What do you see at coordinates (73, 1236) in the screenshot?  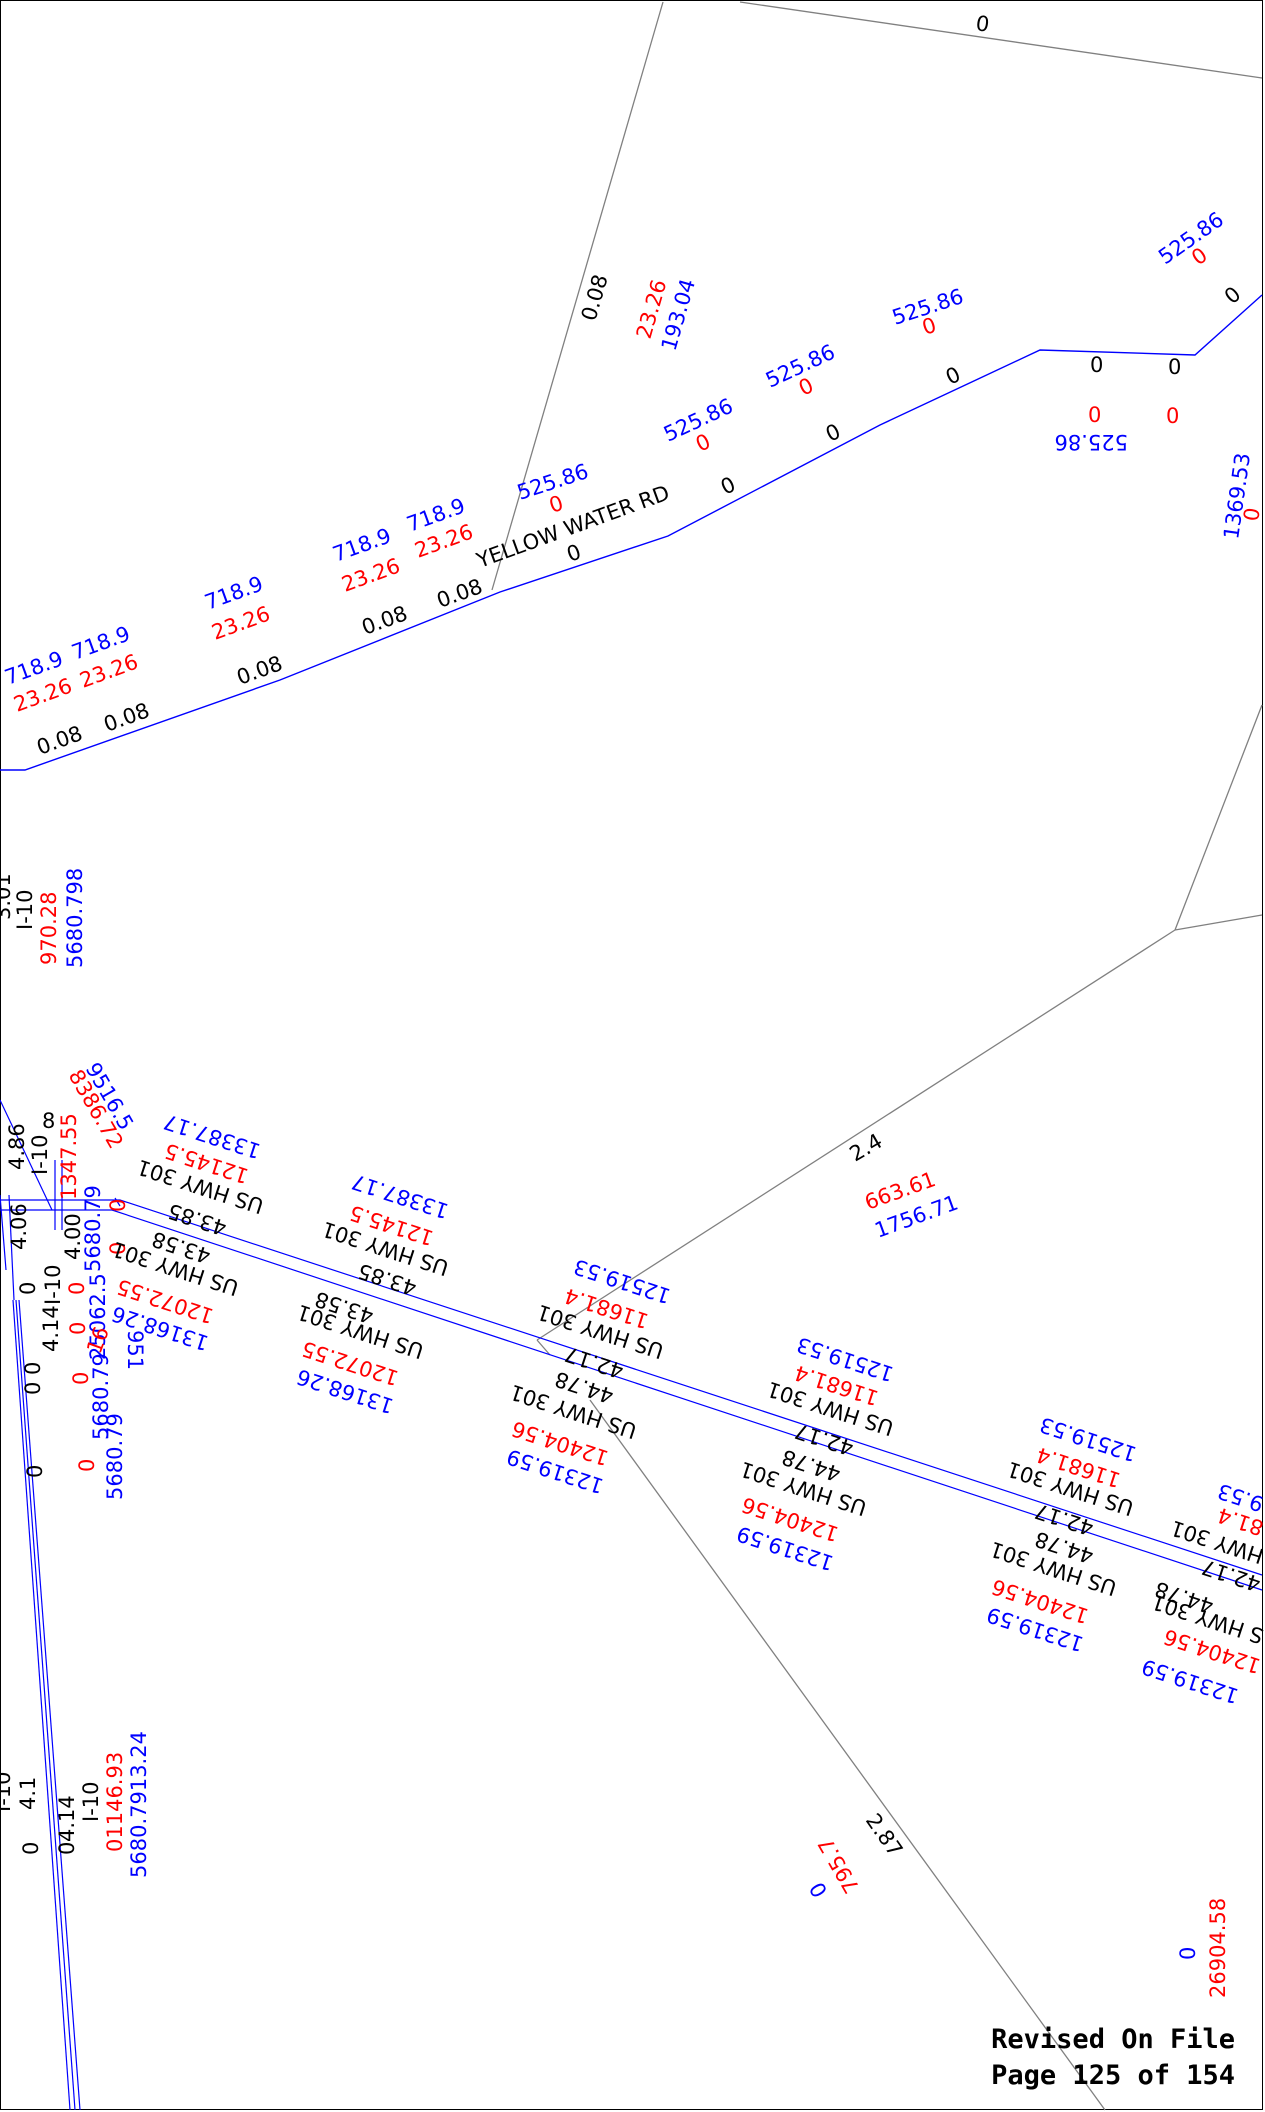 I see `seg-label: 4.00` at bounding box center [73, 1236].